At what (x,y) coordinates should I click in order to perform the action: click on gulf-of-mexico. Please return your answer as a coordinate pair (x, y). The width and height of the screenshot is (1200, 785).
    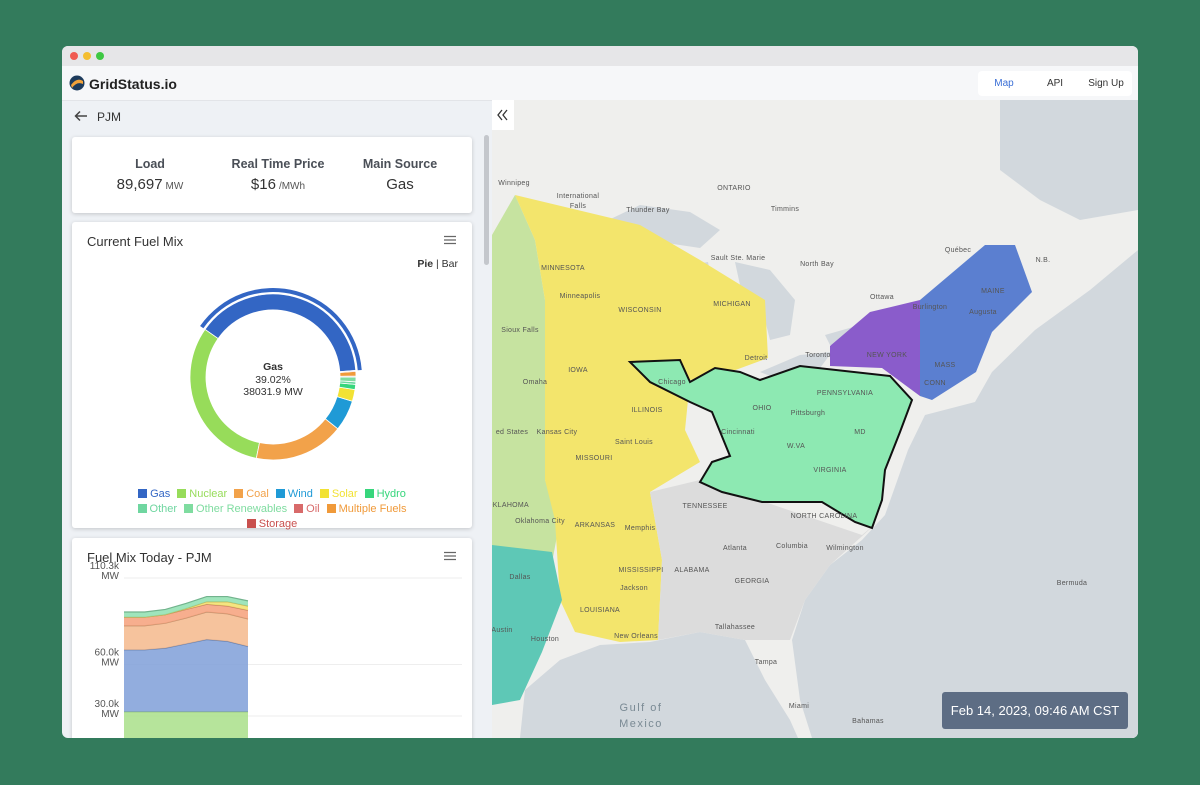
    Looking at the image, I should click on (659, 685).